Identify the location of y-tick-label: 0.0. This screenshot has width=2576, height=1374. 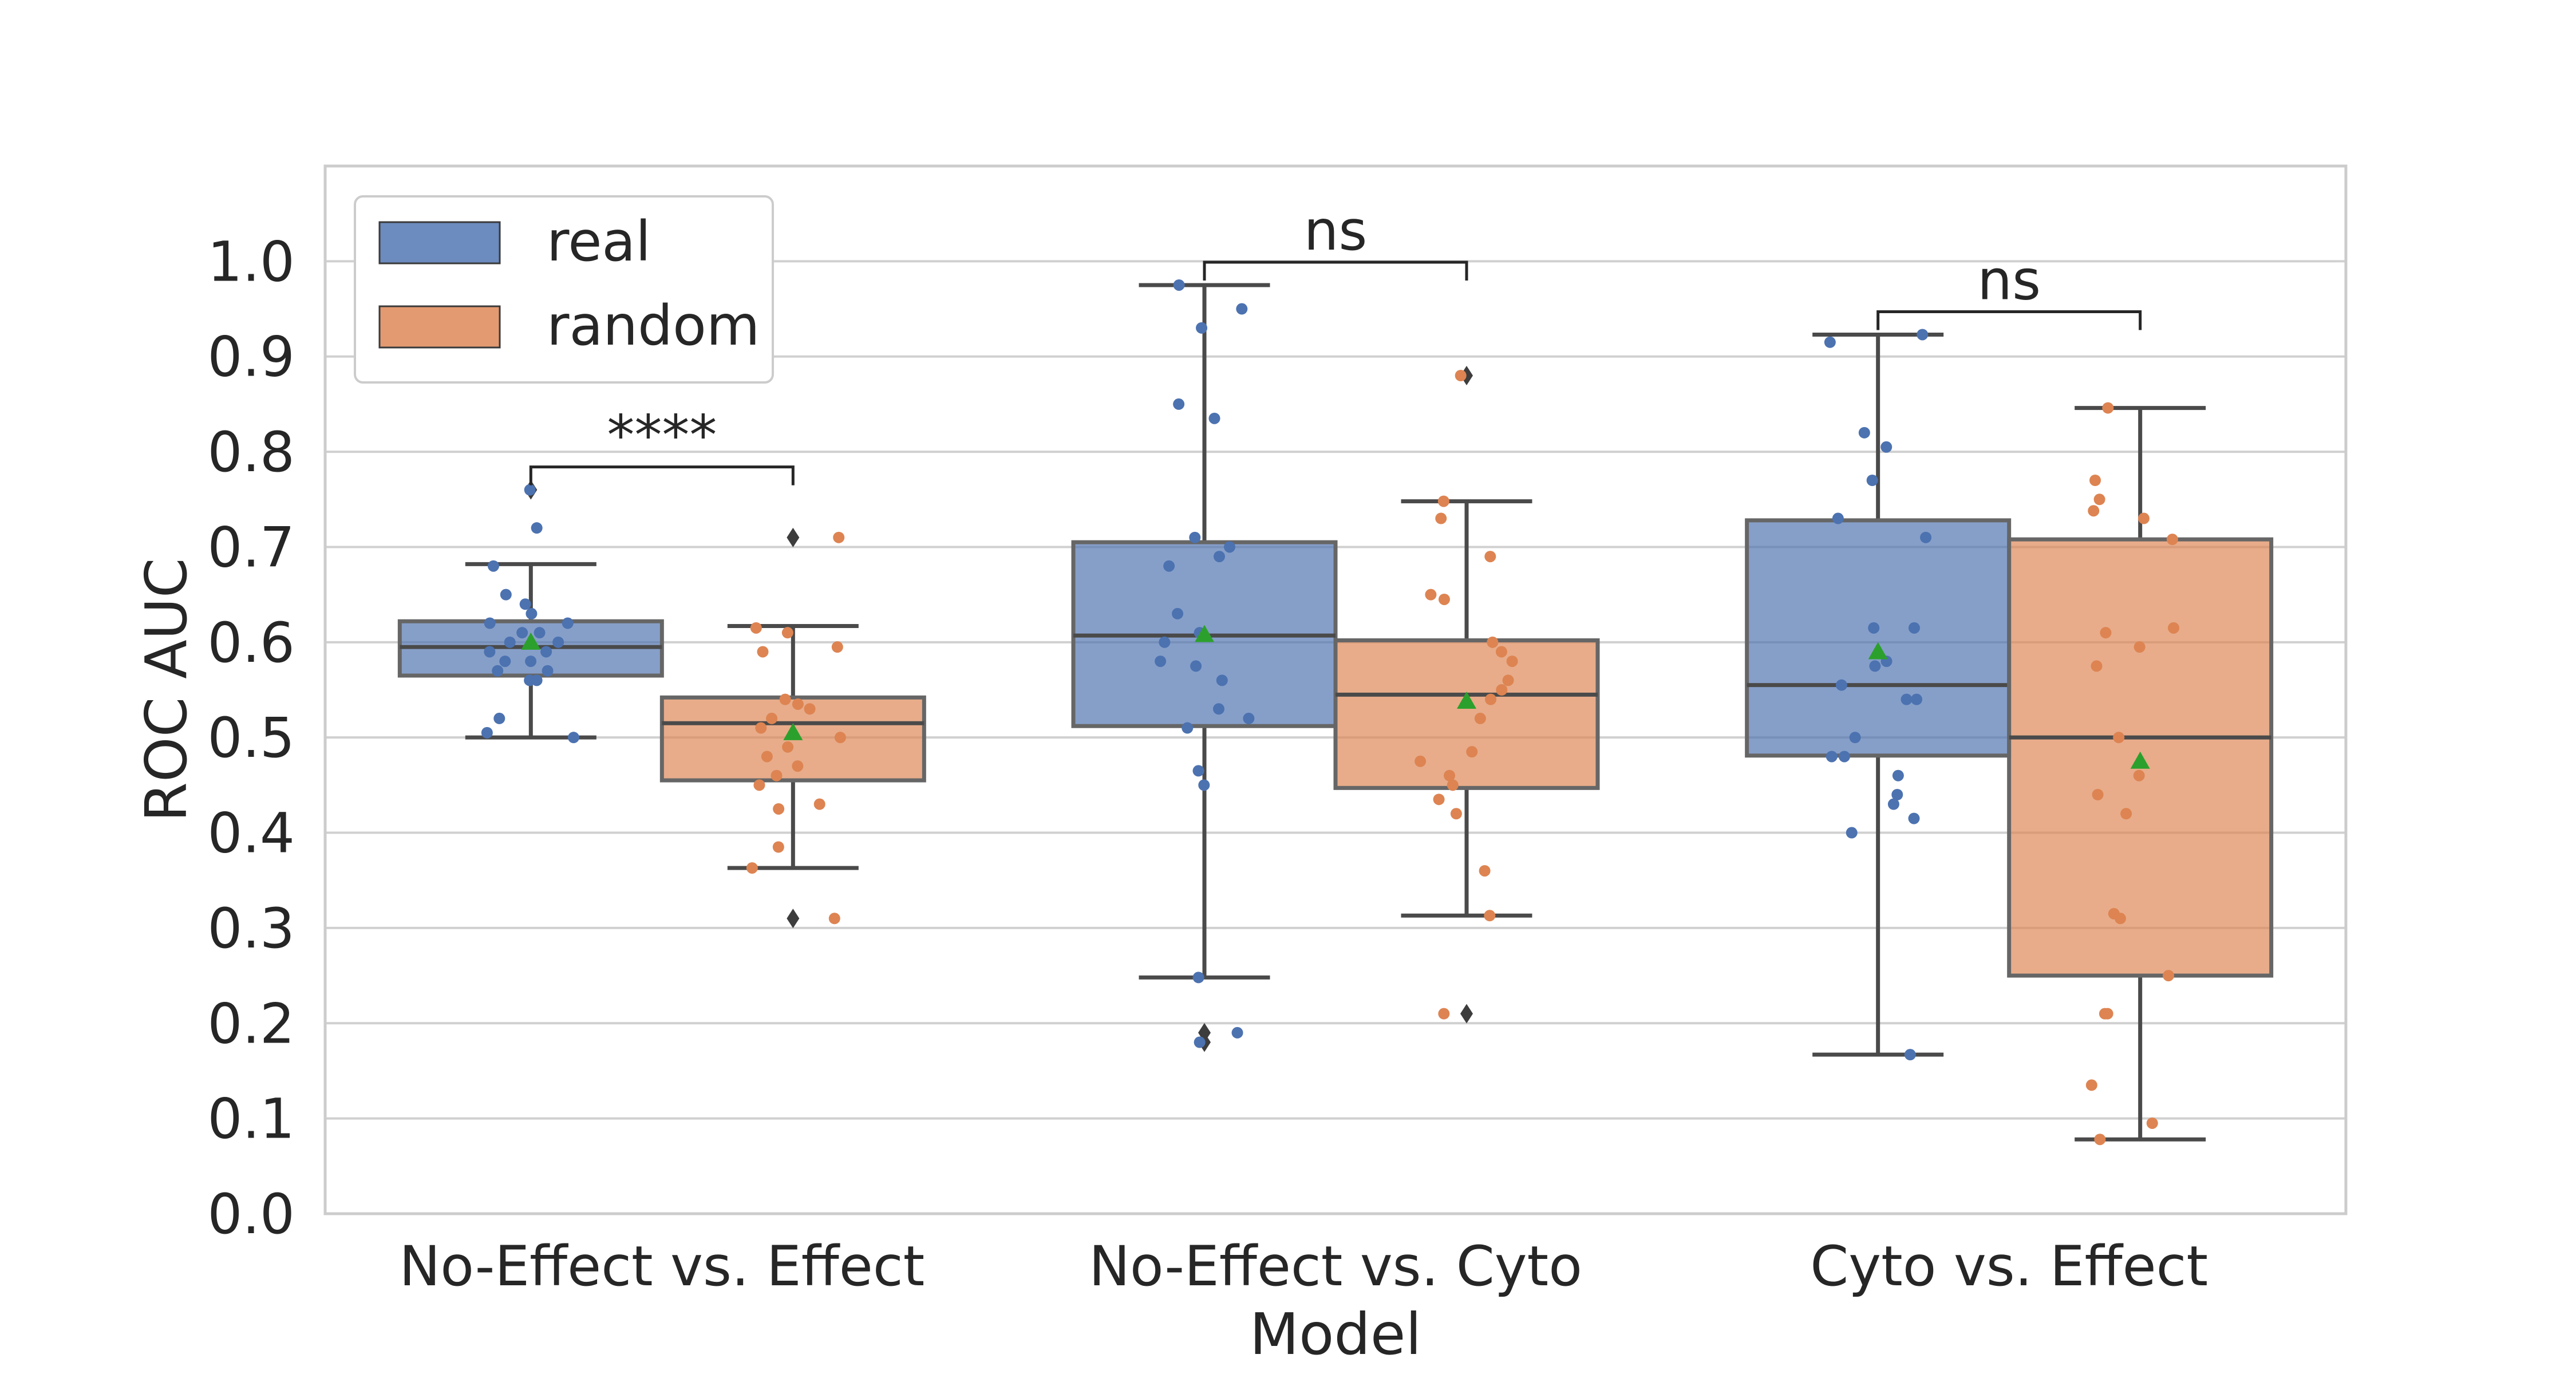
(251, 1214).